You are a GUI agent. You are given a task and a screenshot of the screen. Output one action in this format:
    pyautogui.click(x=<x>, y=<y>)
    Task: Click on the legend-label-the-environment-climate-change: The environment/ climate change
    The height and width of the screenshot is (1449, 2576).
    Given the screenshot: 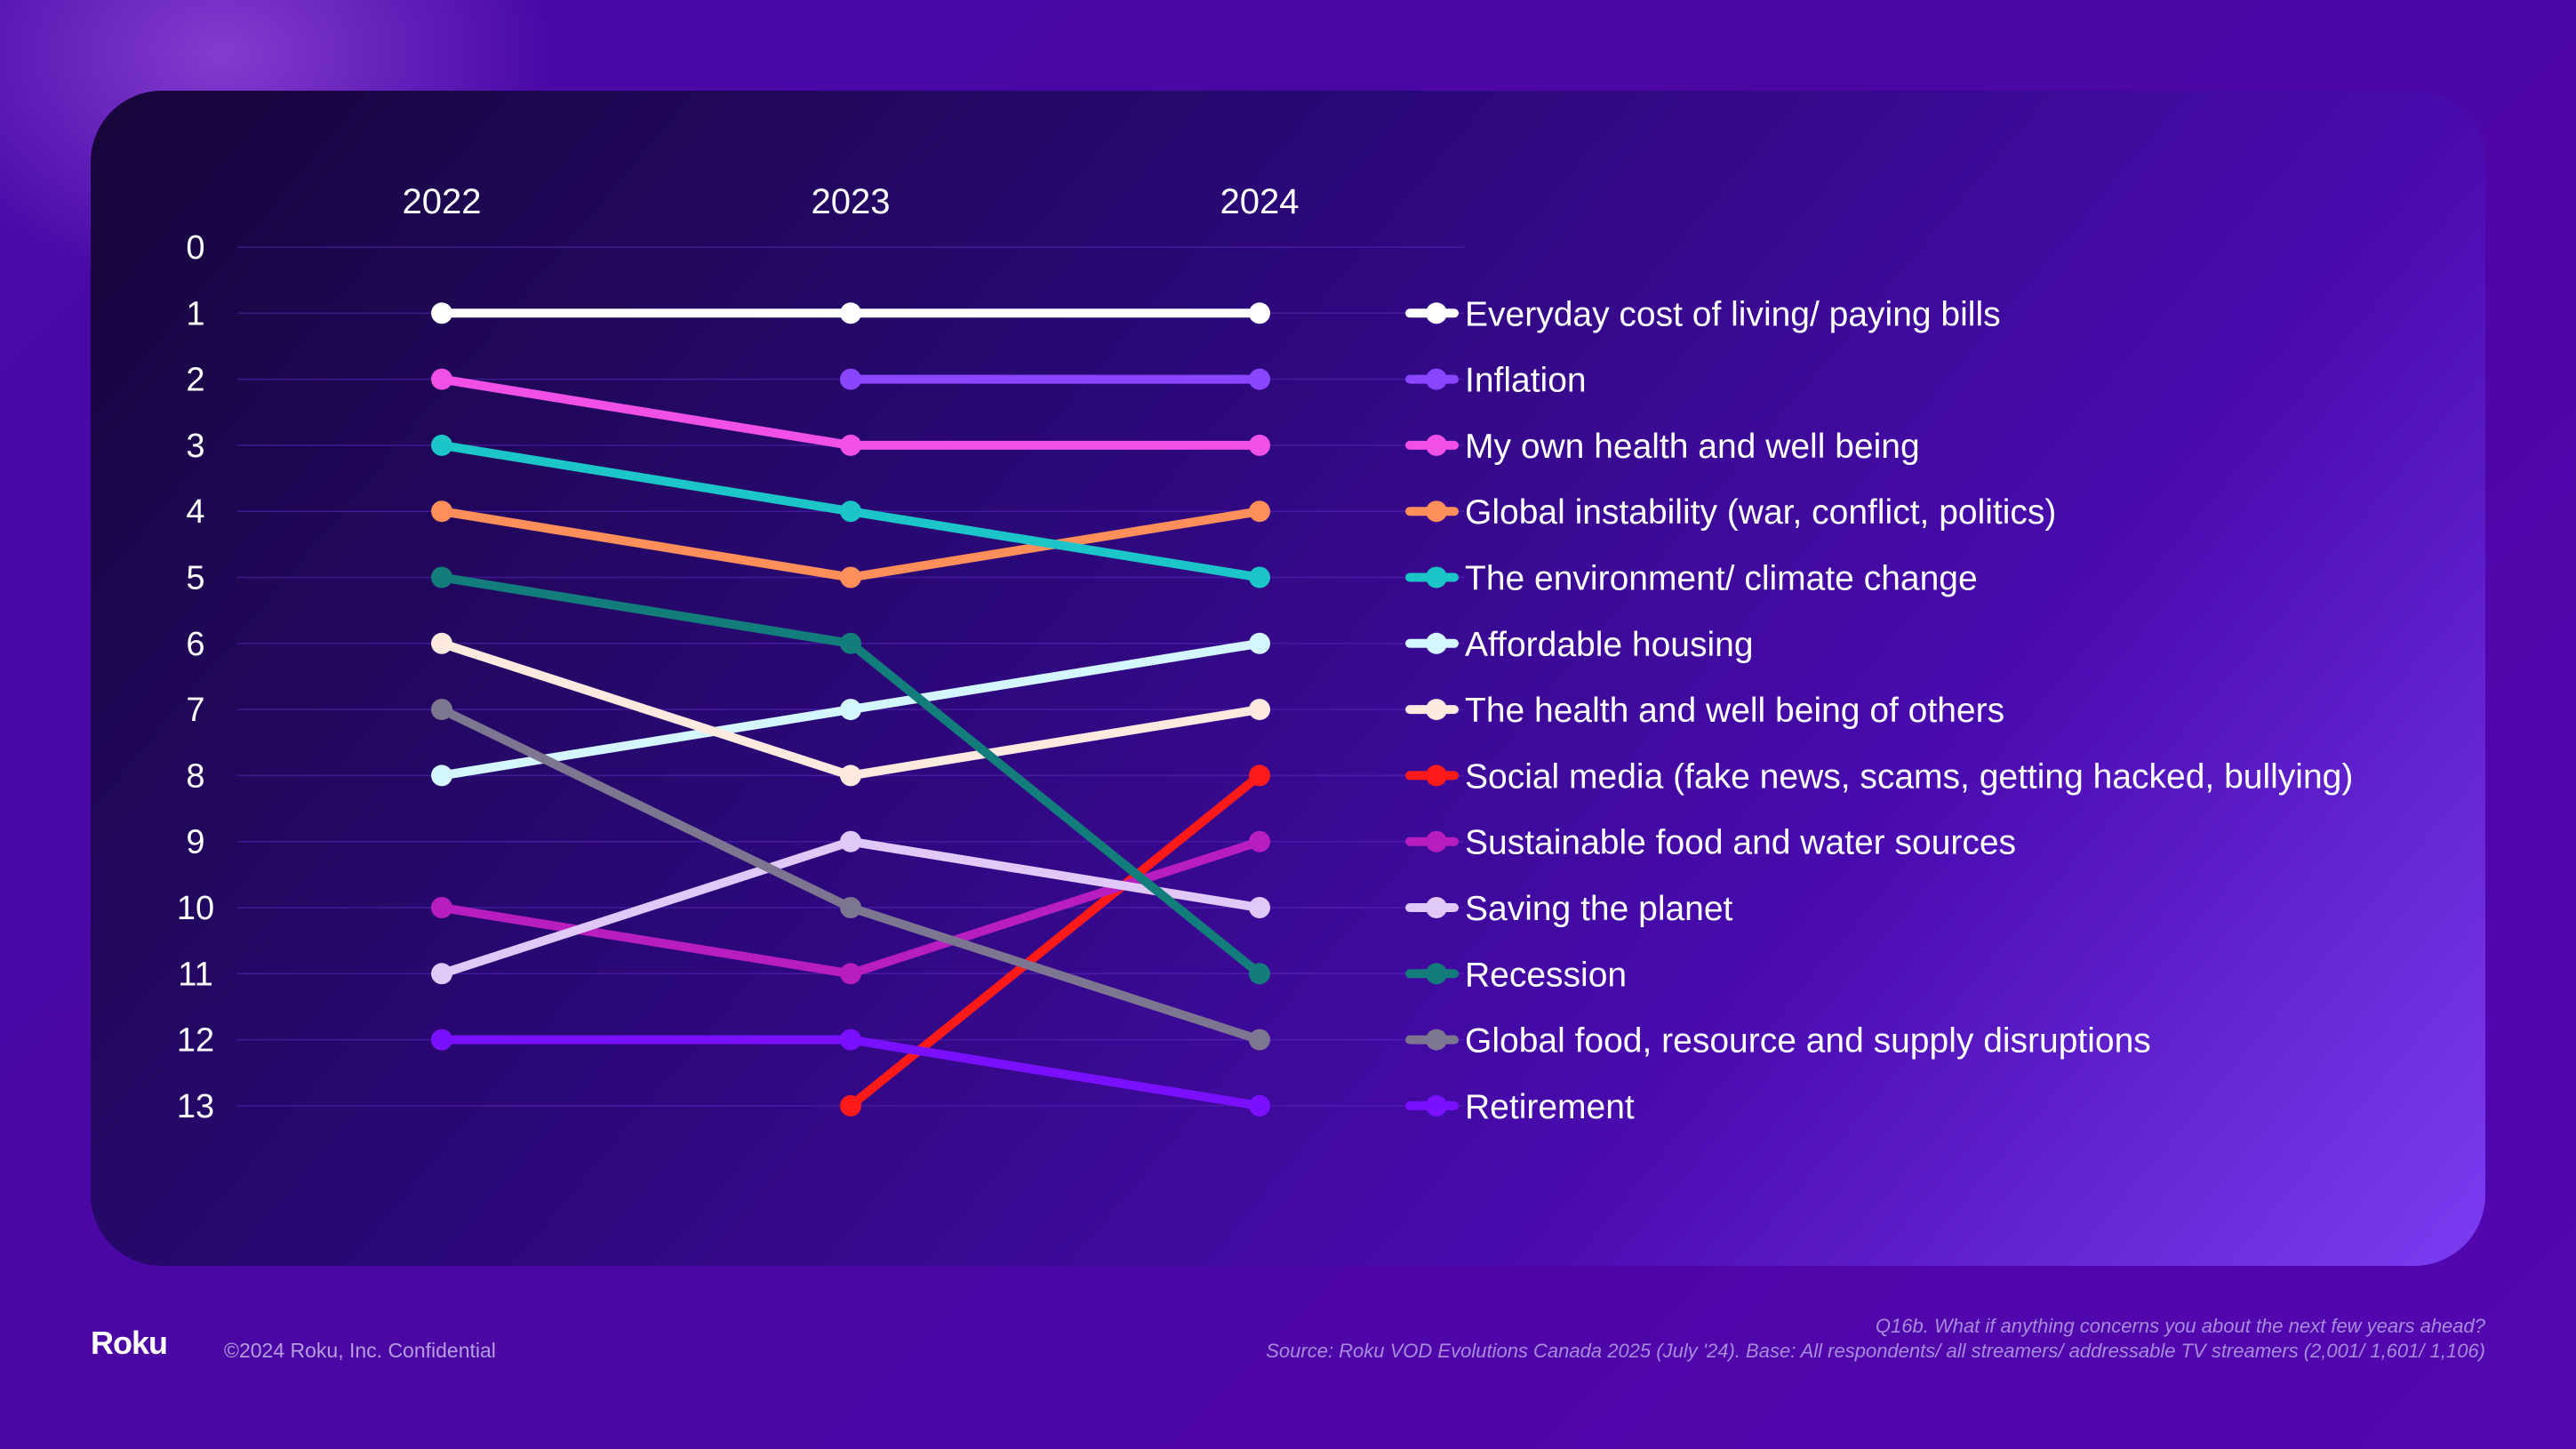 What is the action you would take?
    pyautogui.click(x=1721, y=579)
    